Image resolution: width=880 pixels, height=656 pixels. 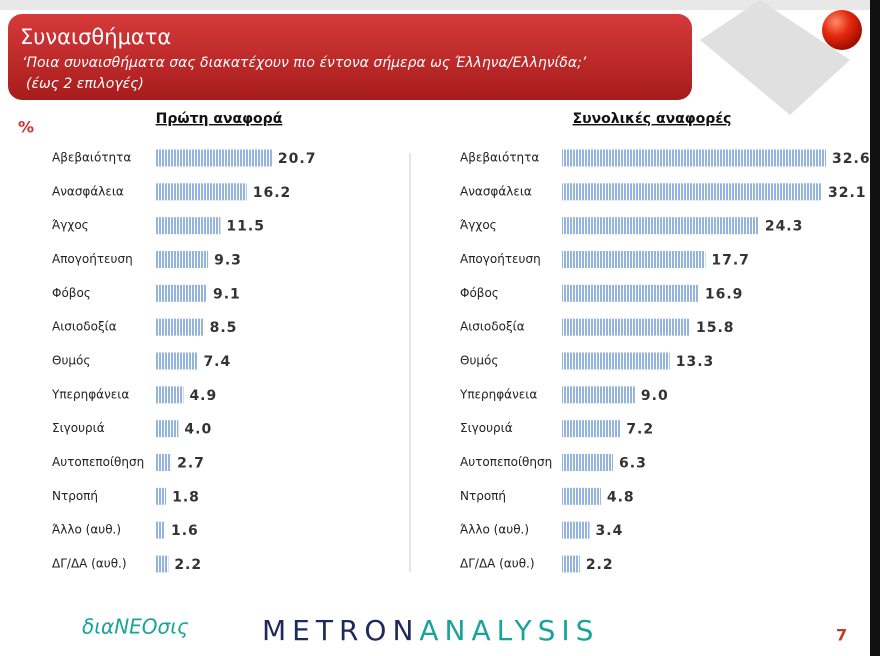 I want to click on value-label: 9.0, so click(x=655, y=396).